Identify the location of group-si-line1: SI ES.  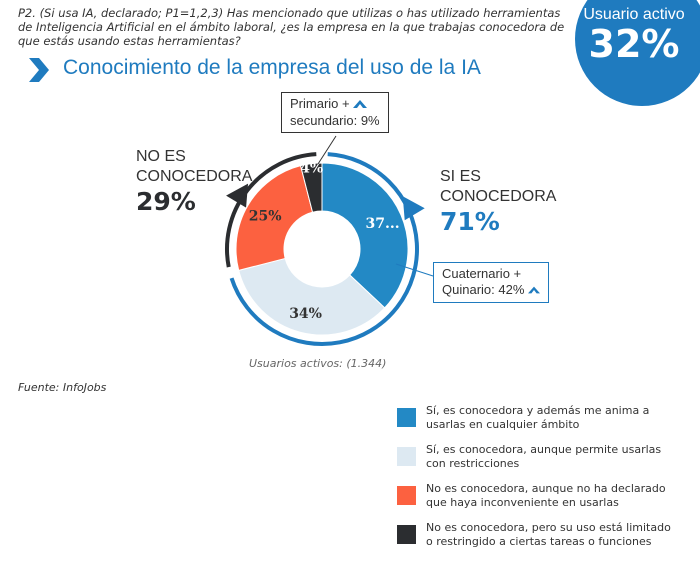
(460, 176).